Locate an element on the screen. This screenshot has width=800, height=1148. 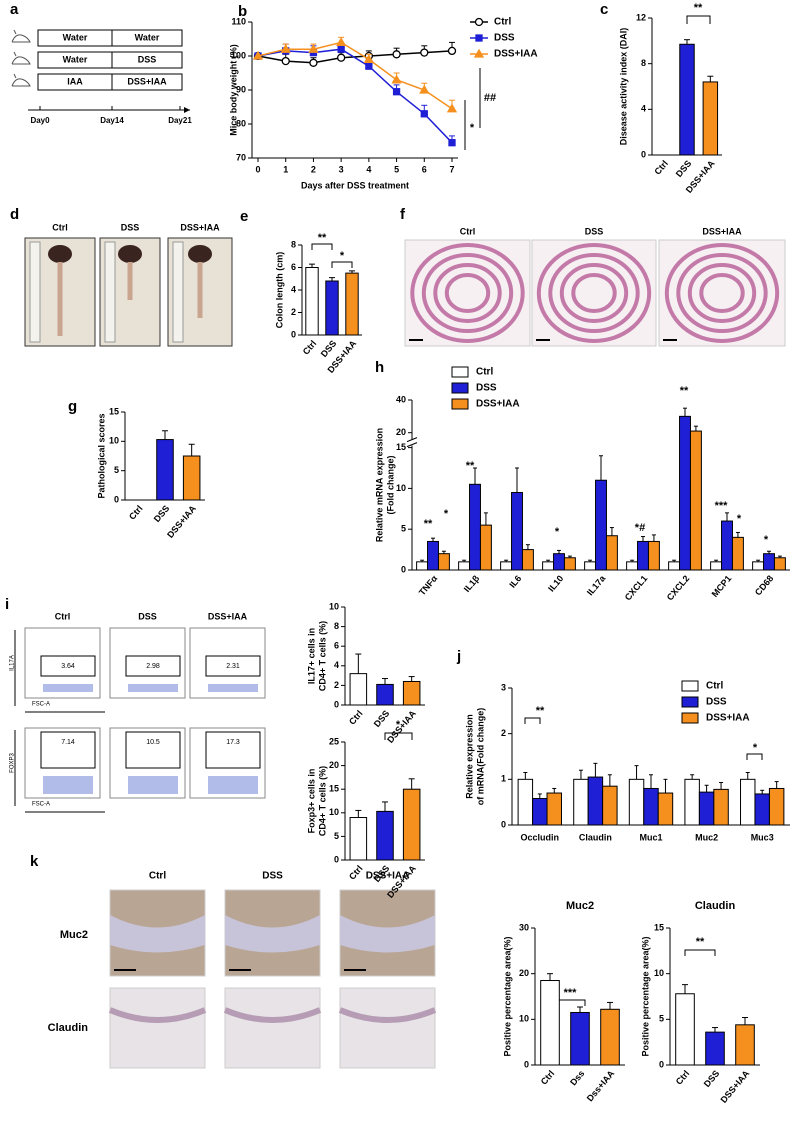
legend-label: DSS is located at coordinates (504, 38).